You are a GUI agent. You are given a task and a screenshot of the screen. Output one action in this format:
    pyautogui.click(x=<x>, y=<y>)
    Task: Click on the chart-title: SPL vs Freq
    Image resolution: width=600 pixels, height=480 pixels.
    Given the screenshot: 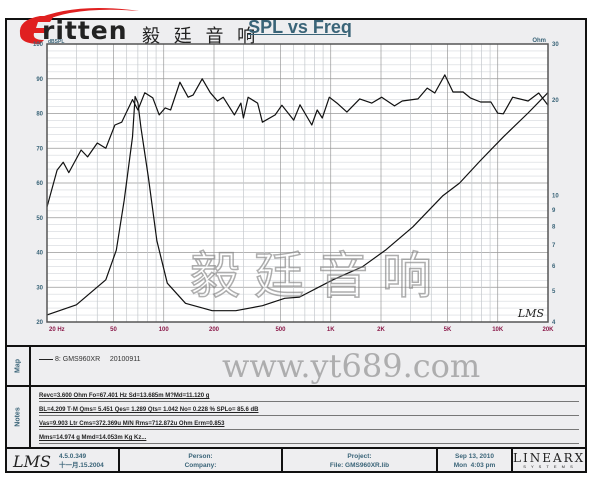 What is the action you would take?
    pyautogui.click(x=300, y=27)
    